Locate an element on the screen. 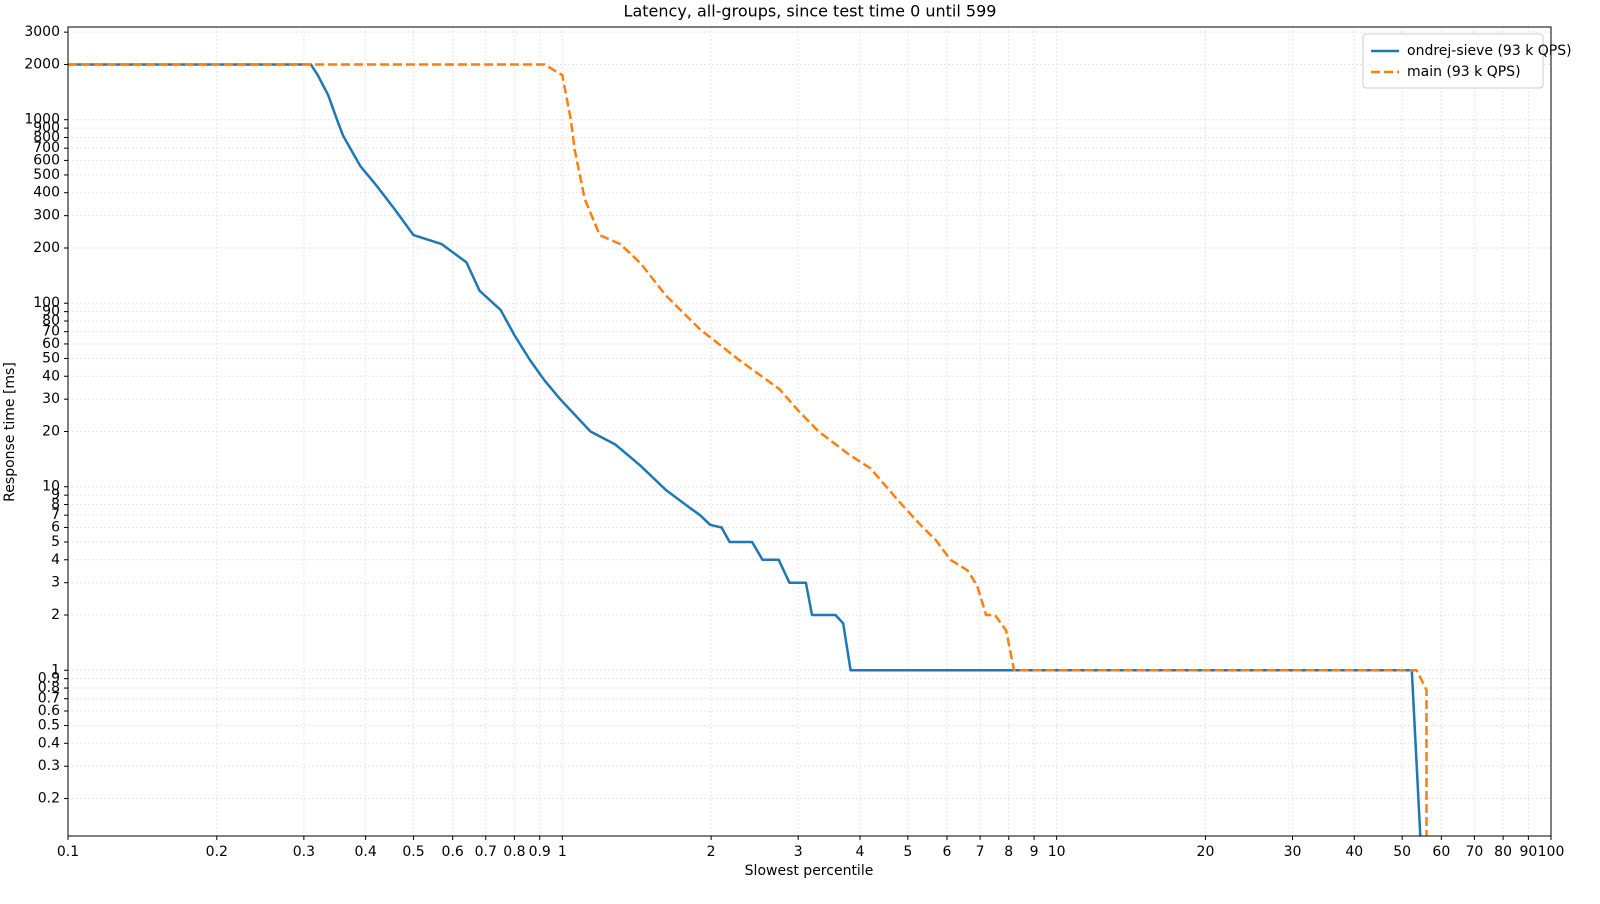 The width and height of the screenshot is (1600, 904). x-tick-label: 6 is located at coordinates (947, 852).